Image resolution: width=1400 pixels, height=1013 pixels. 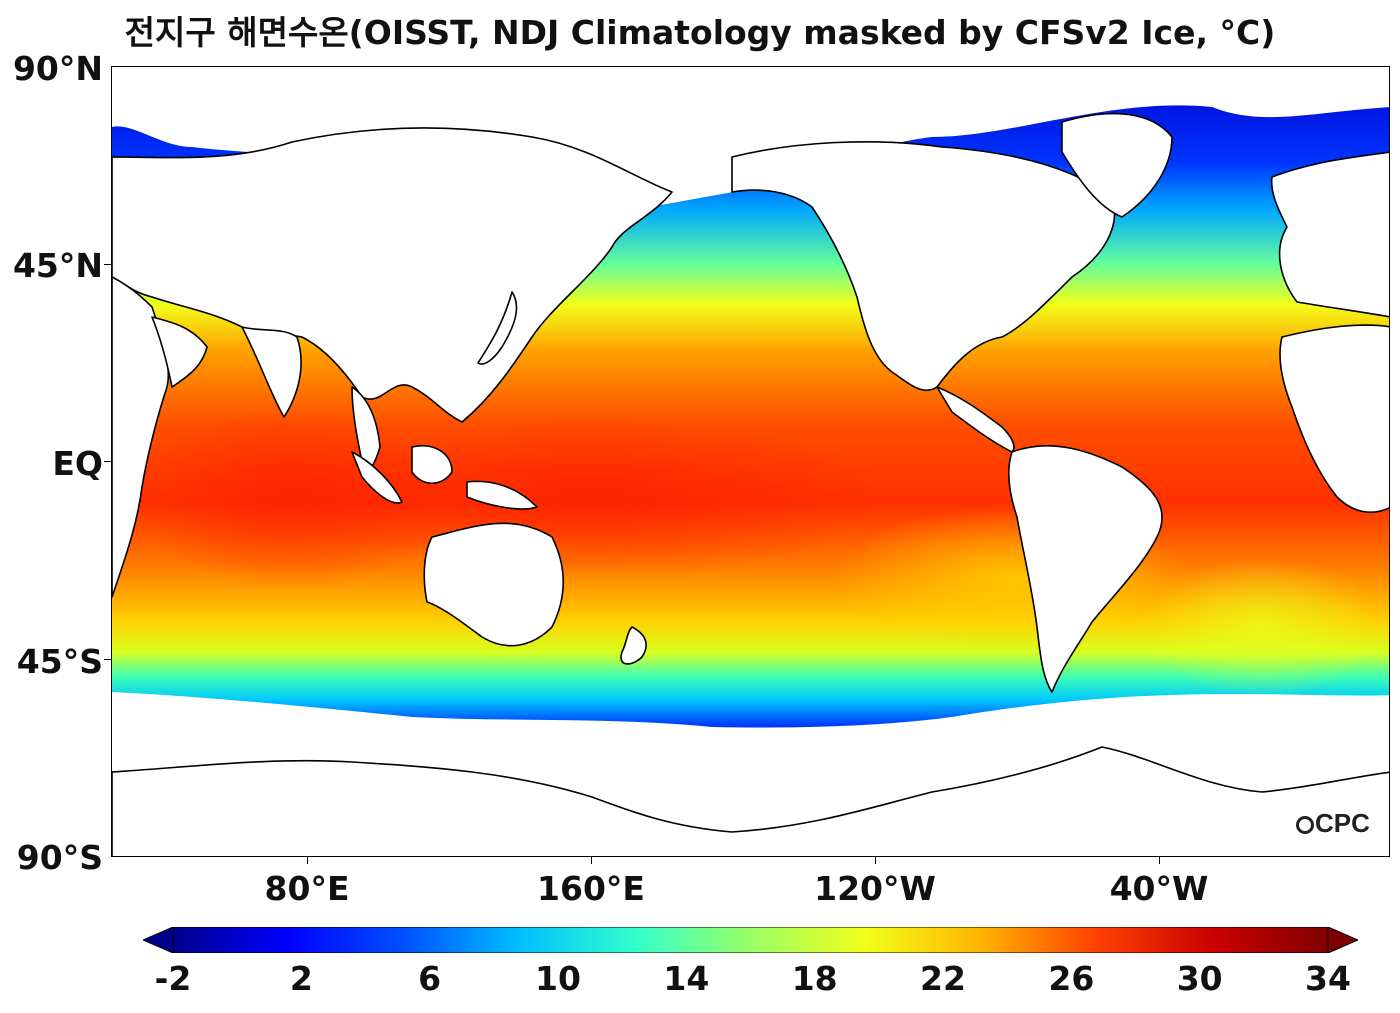 I want to click on australia-landmass, so click(x=494, y=584).